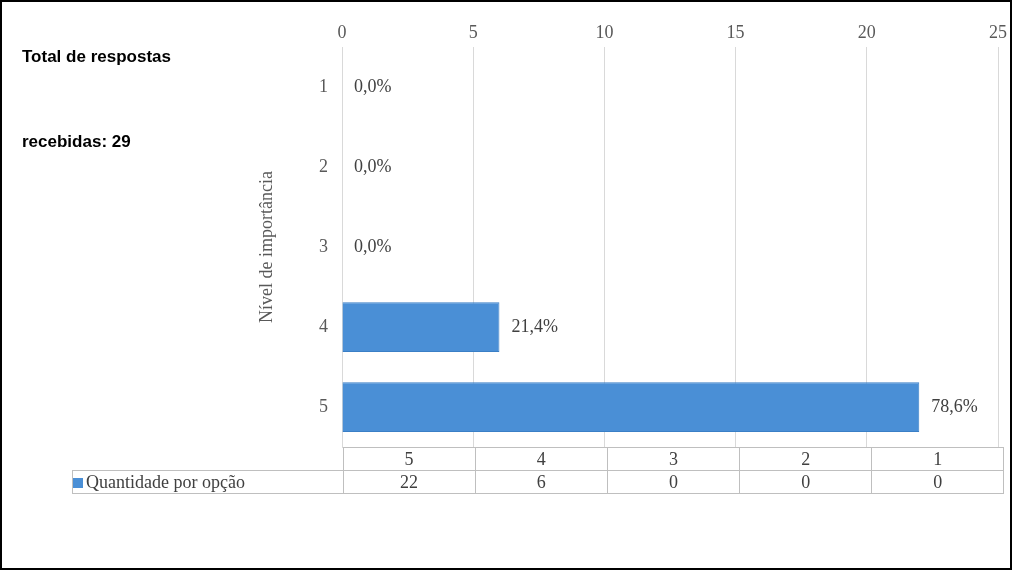 Image resolution: width=1012 pixels, height=570 pixels. What do you see at coordinates (534, 325) in the screenshot?
I see `annotation: 21,4%` at bounding box center [534, 325].